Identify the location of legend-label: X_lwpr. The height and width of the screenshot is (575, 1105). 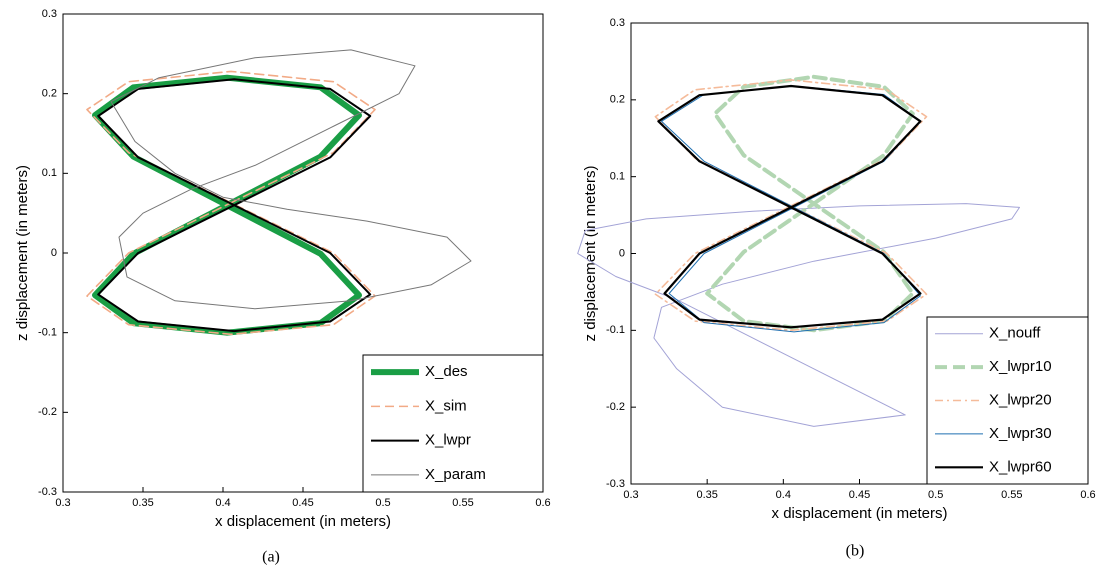
(448, 440).